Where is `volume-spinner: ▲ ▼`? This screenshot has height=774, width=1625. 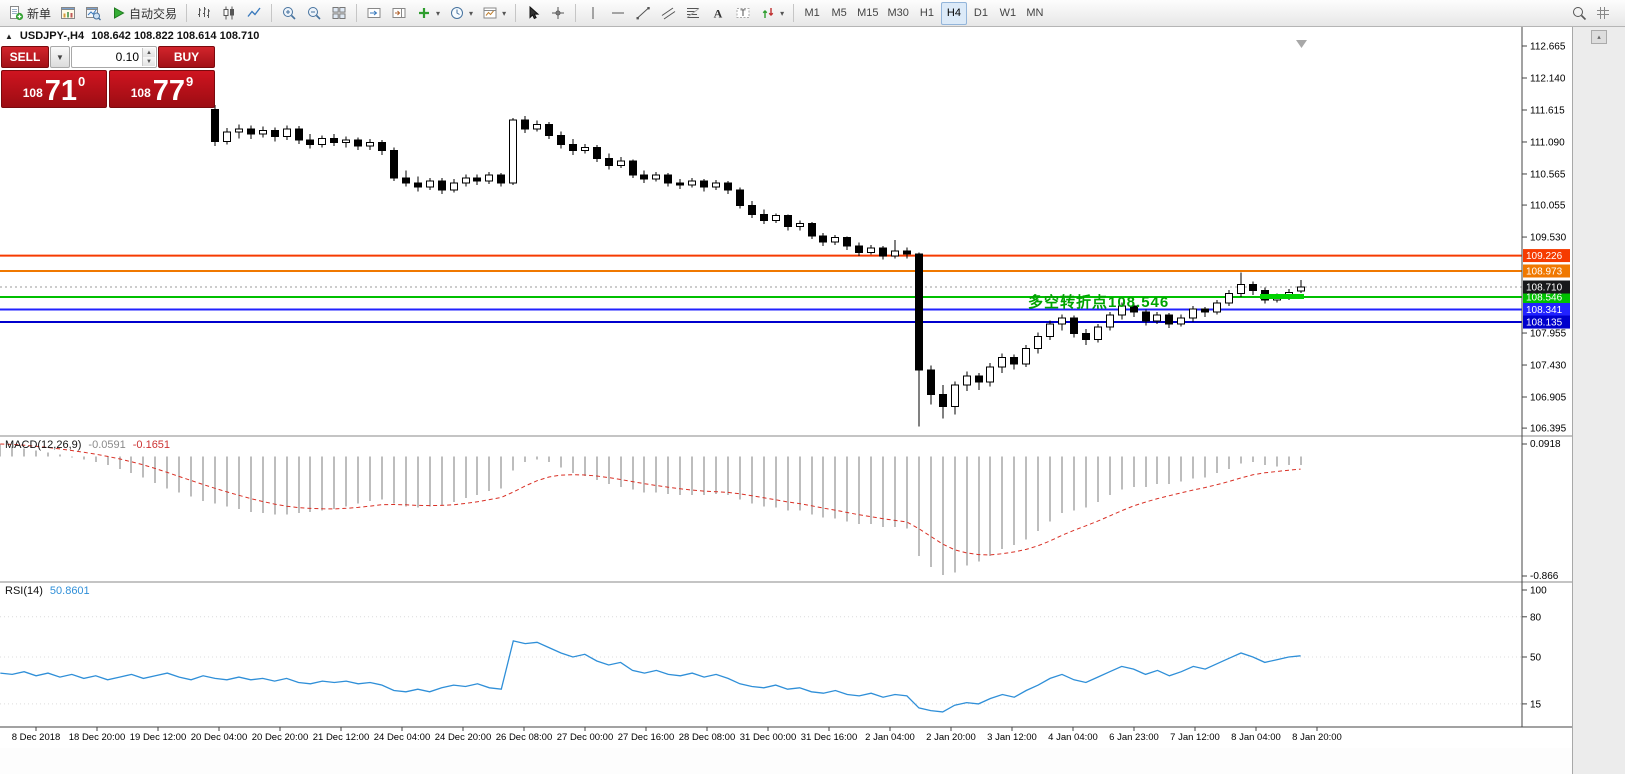 volume-spinner: ▲ ▼ is located at coordinates (148, 57).